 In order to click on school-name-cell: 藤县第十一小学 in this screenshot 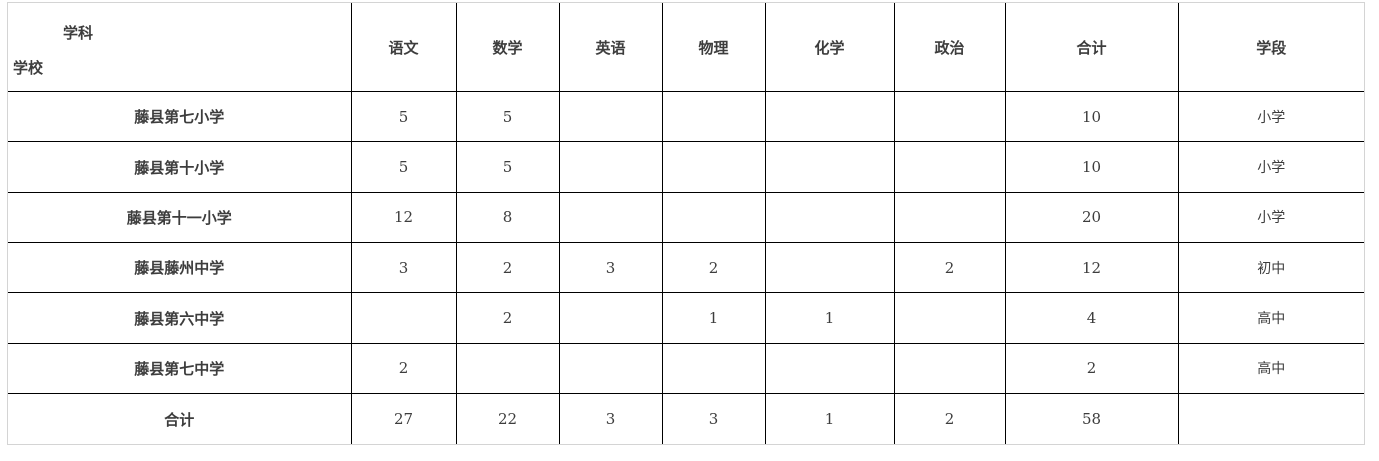, I will do `click(180, 217)`.